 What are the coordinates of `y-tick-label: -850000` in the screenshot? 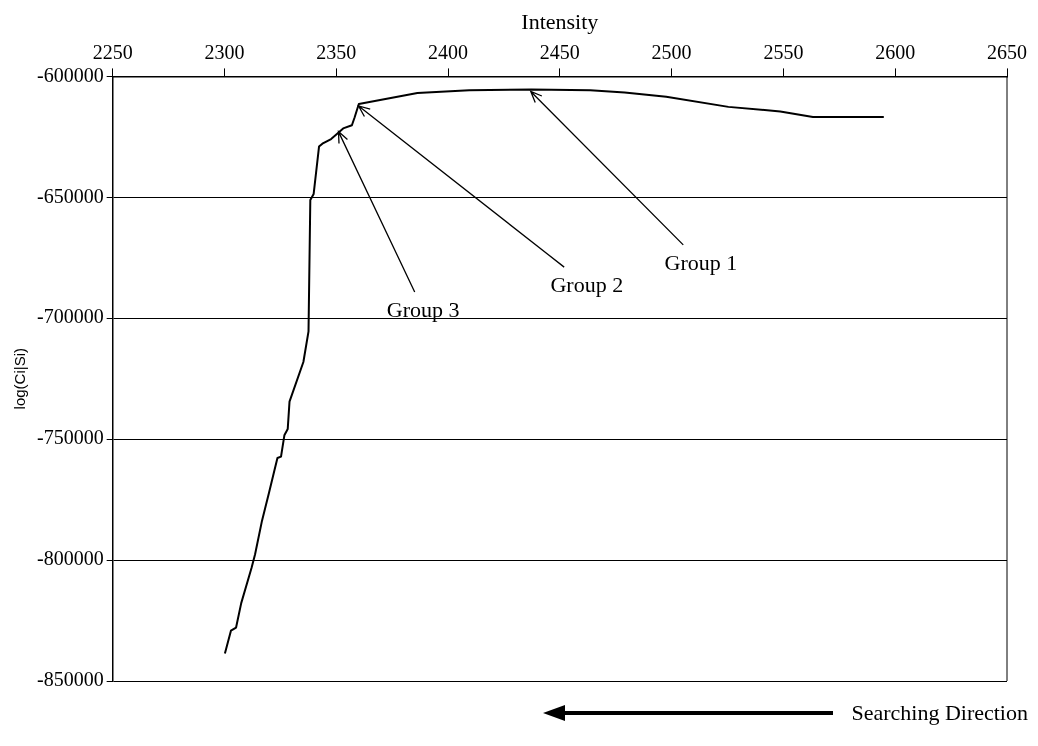 It's located at (70, 679).